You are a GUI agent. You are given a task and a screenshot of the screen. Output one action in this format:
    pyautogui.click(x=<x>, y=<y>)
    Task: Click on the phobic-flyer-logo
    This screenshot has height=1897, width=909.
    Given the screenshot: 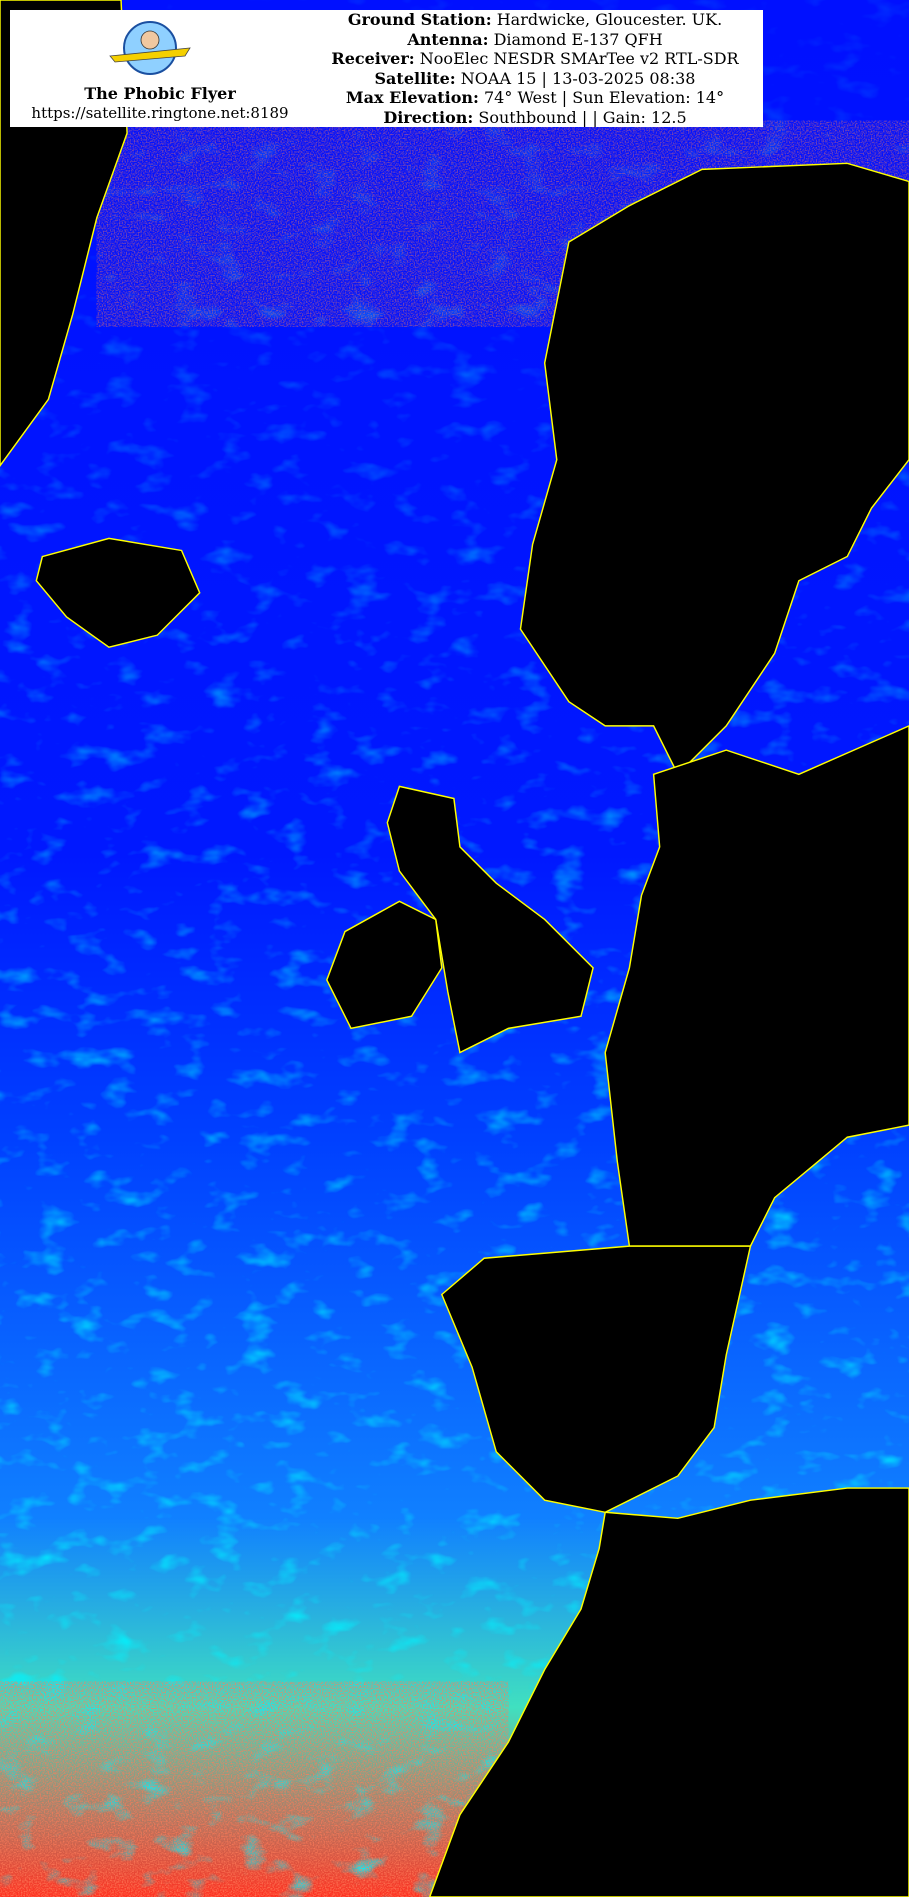 What is the action you would take?
    pyautogui.click(x=150, y=48)
    